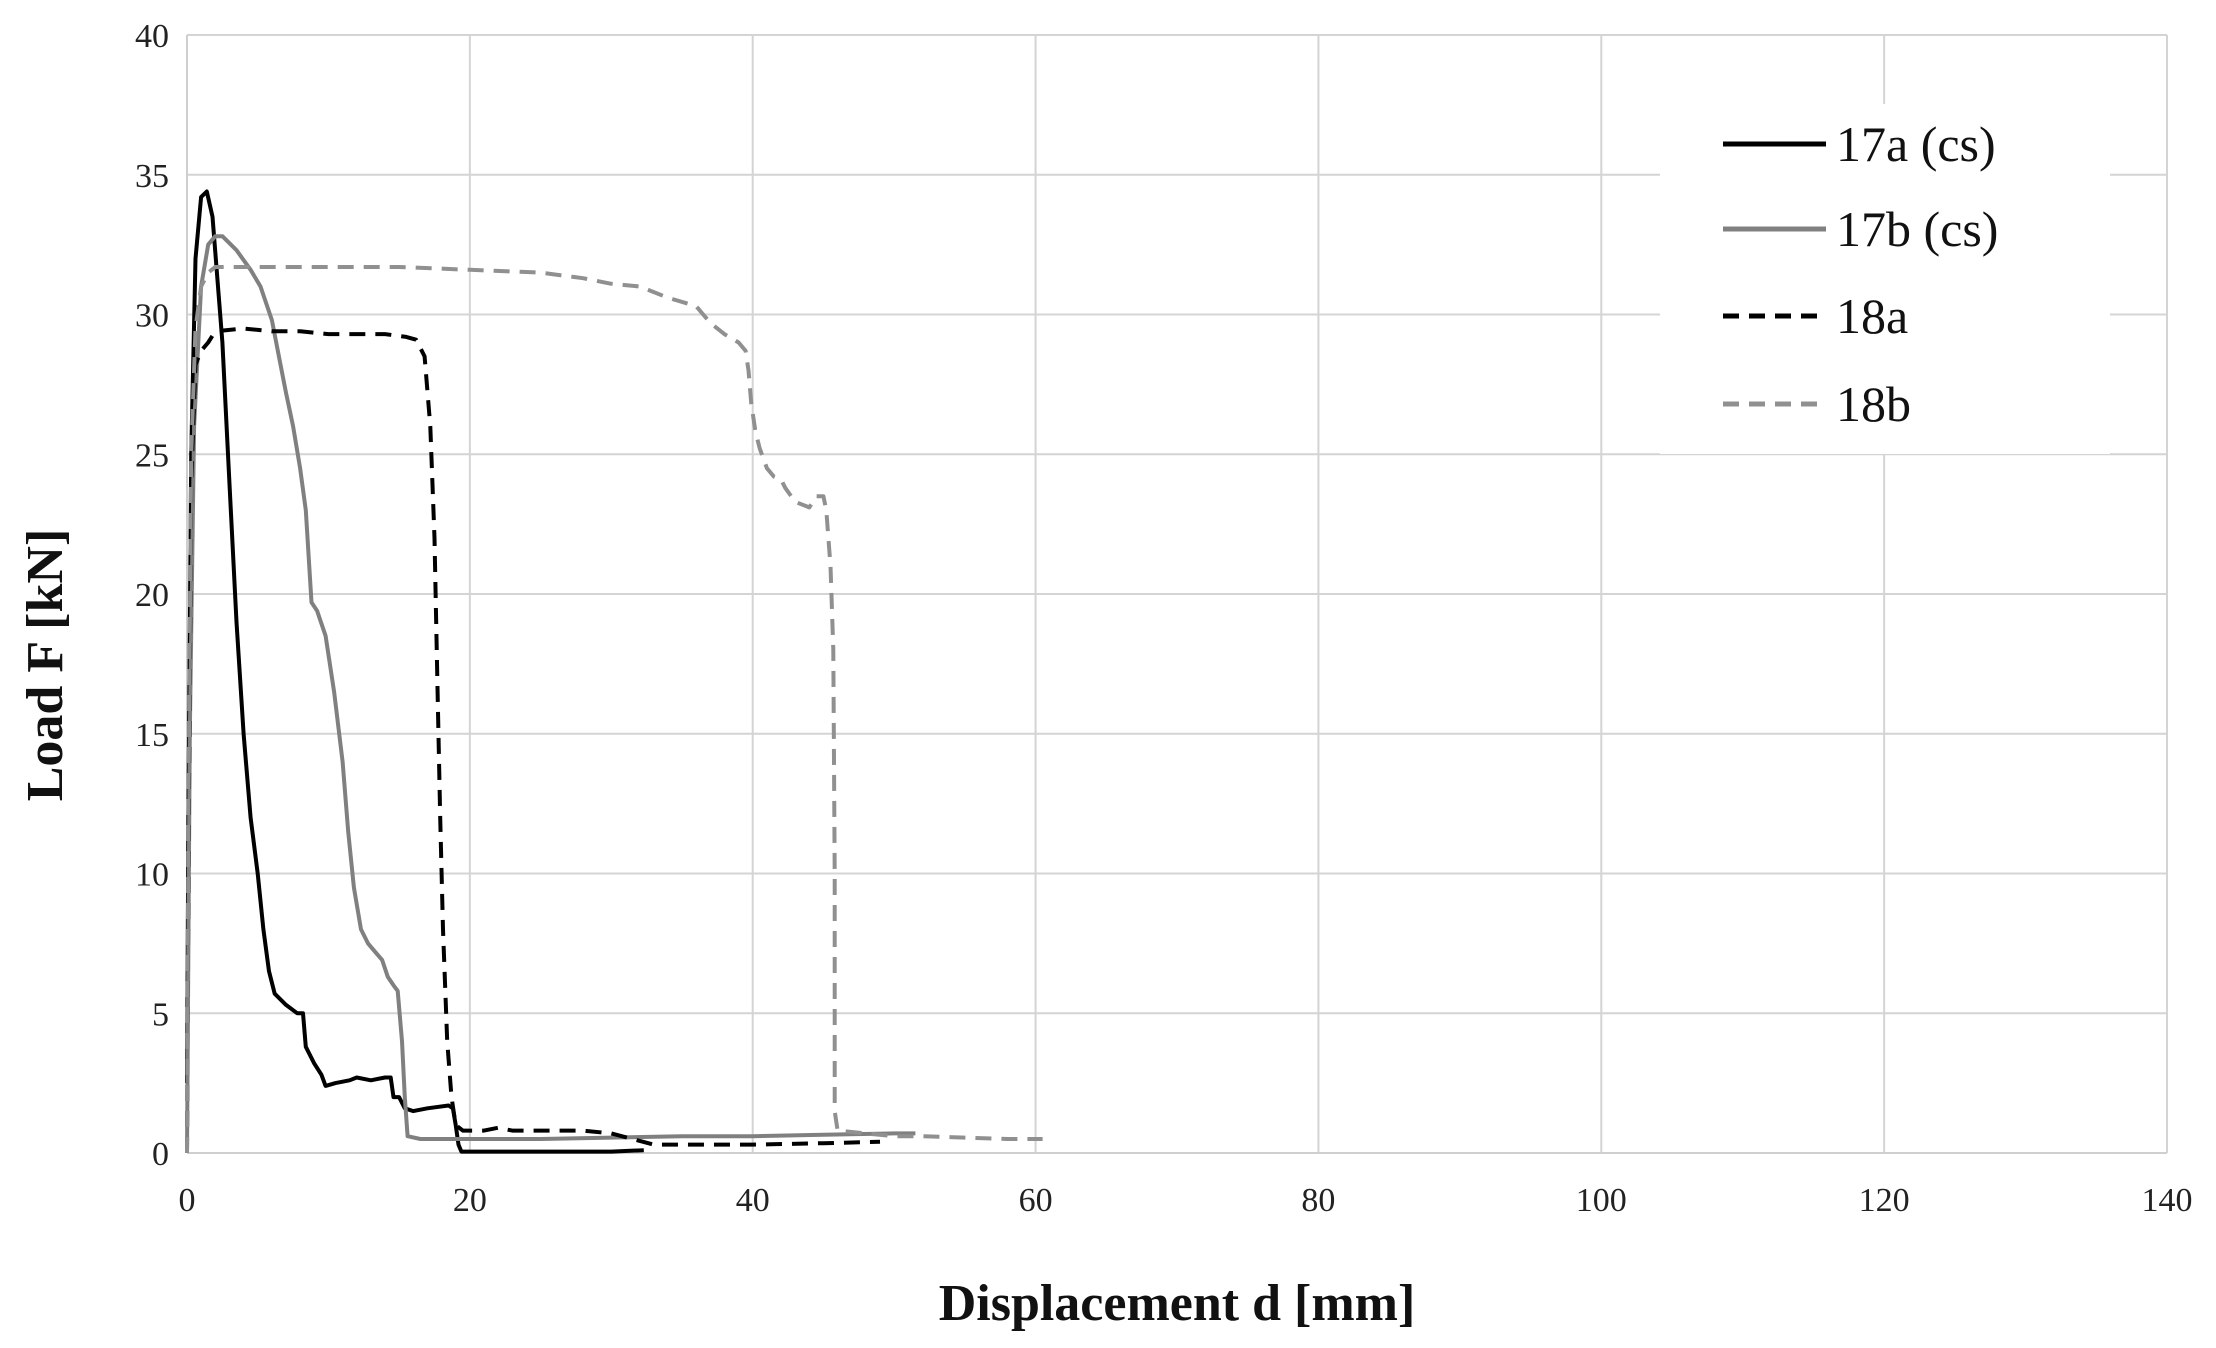 The width and height of the screenshot is (2216, 1348). I want to click on legend-label-17b-cs: 17b (cs), so click(1917, 229).